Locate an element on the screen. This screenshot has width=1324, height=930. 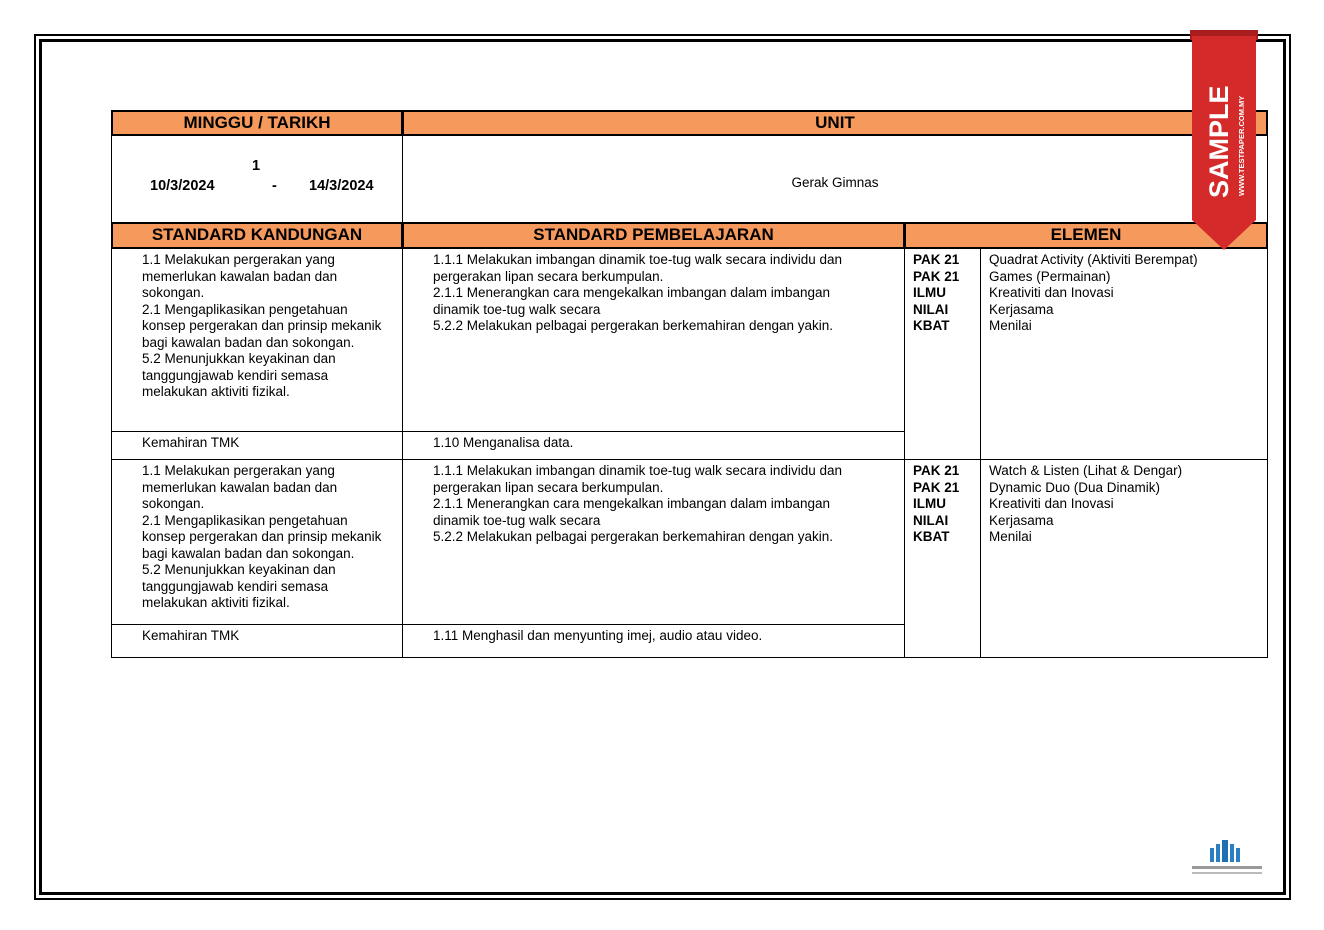
header-week-date: MINGGU / TARIKH is located at coordinates (257, 123).